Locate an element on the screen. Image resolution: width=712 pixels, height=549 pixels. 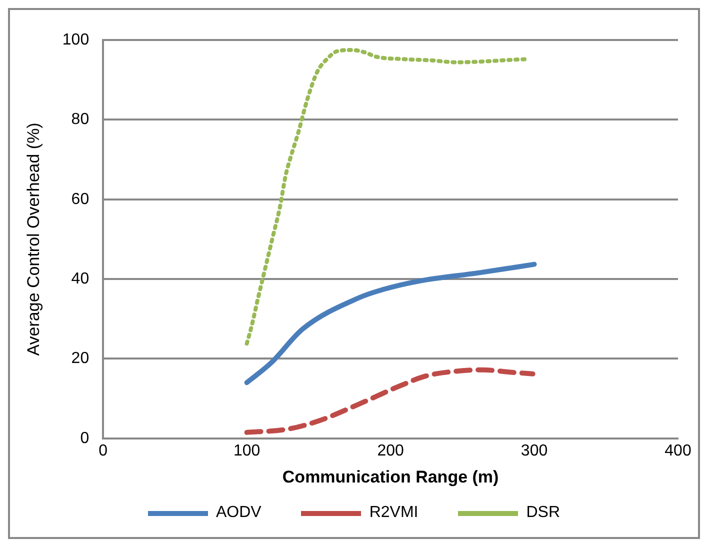
y-tick-label: 80 is located at coordinates (80, 119).